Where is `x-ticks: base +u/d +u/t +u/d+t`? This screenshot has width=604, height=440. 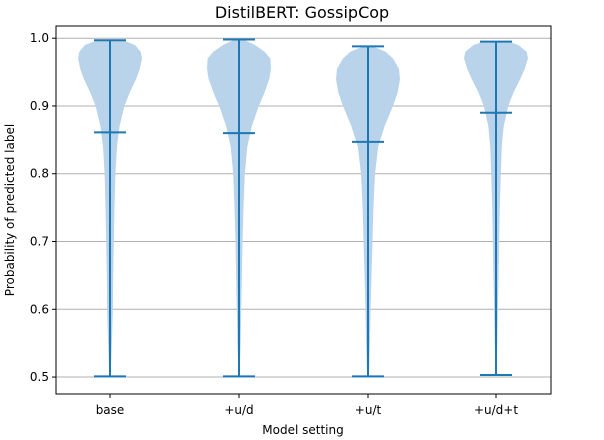
x-ticks: base +u/d +u/t +u/d+t is located at coordinates (307, 405).